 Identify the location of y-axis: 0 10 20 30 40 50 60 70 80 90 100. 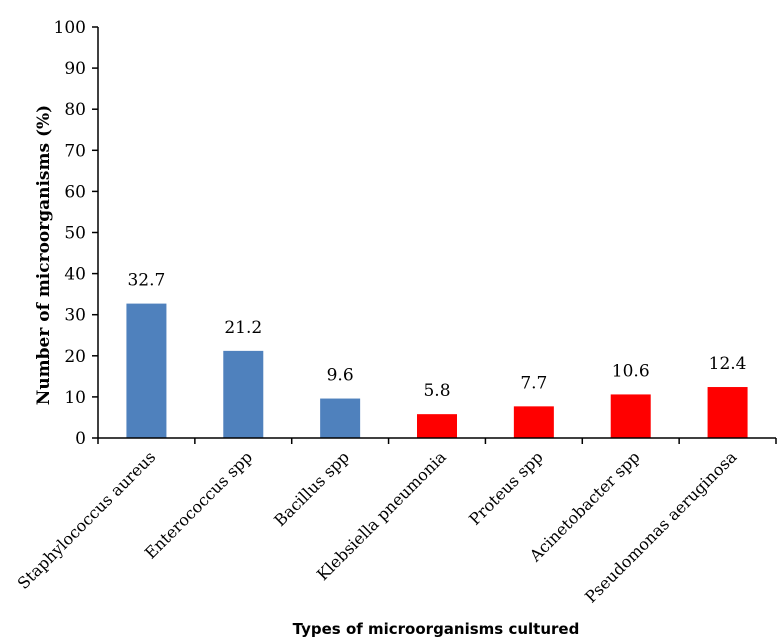
(76, 233).